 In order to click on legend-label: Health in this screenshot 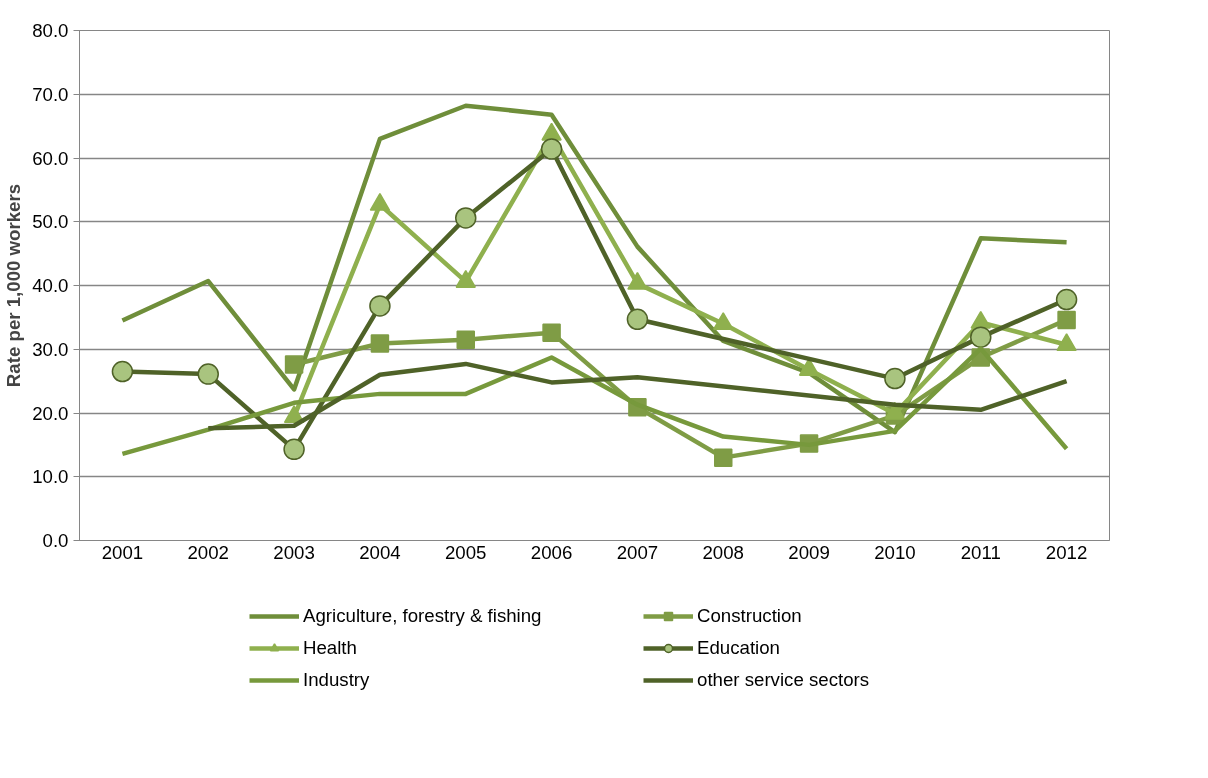, I will do `click(330, 648)`.